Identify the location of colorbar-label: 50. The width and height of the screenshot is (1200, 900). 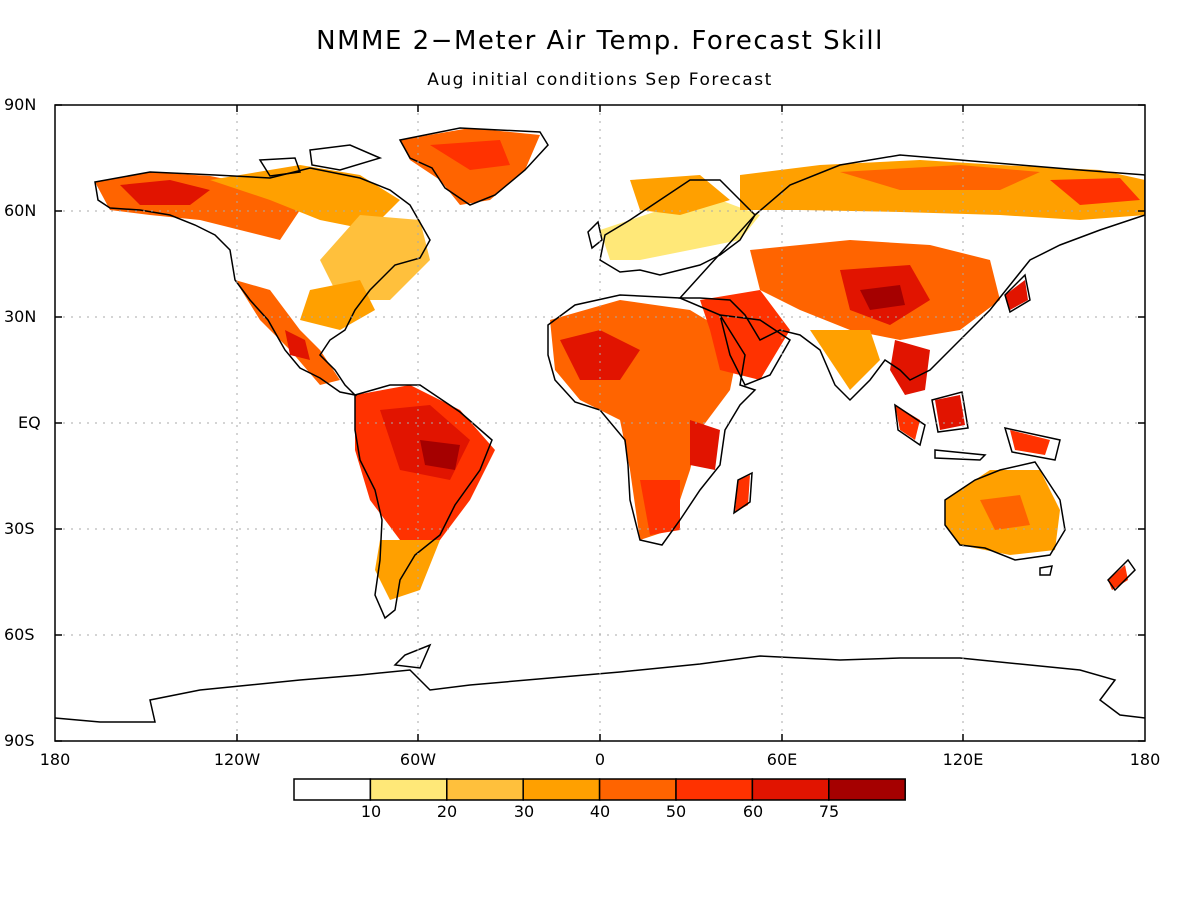
(676, 811).